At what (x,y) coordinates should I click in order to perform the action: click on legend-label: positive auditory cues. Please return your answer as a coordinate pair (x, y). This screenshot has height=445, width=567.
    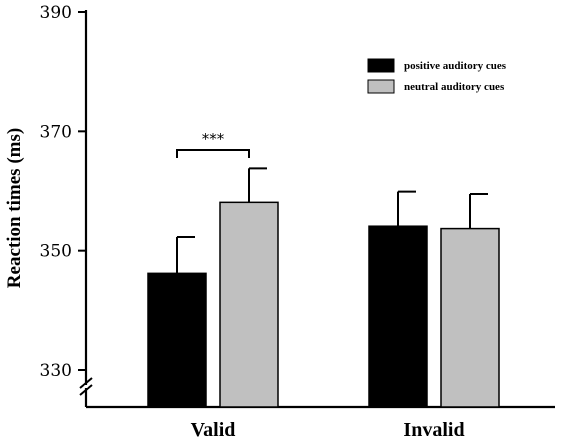
    Looking at the image, I should click on (455, 66).